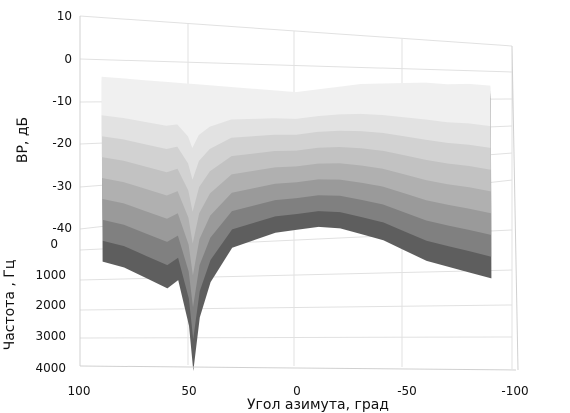 The height and width of the screenshot is (413, 570). I want to click on x-tick-label: -50, so click(407, 391).